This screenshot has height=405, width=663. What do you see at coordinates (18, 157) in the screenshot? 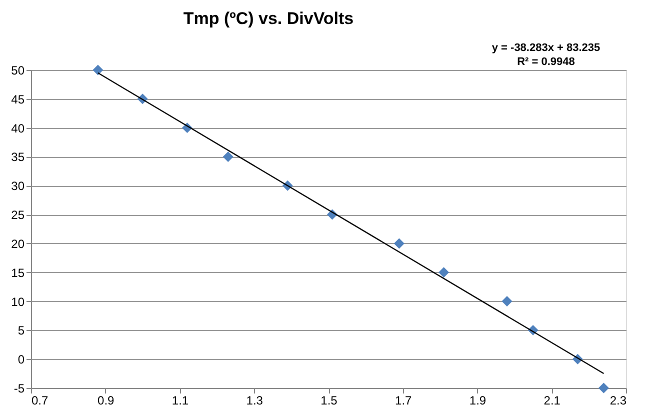
I see `y-tick-label: 35` at bounding box center [18, 157].